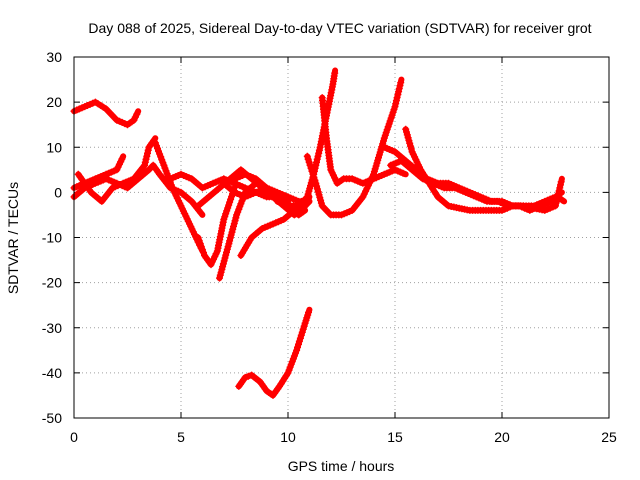  What do you see at coordinates (54, 57) in the screenshot?
I see `y-tick-label: 30` at bounding box center [54, 57].